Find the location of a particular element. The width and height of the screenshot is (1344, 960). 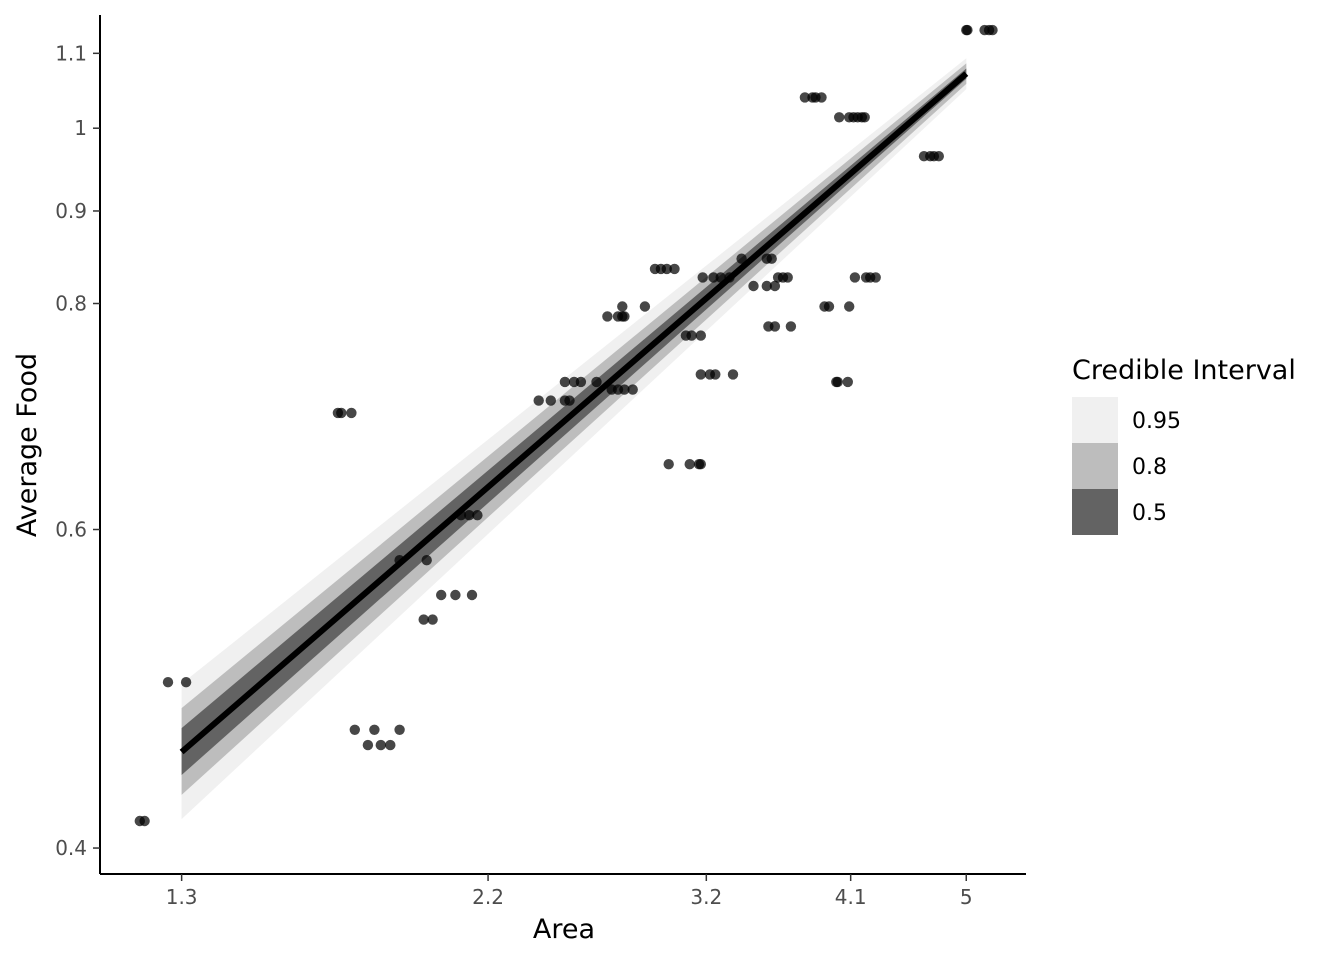

legend-label: 0.95 is located at coordinates (1156, 421).